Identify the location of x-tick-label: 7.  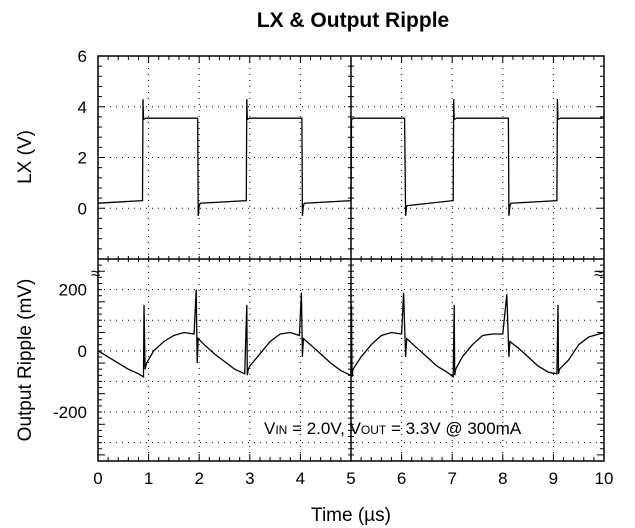
(451, 478).